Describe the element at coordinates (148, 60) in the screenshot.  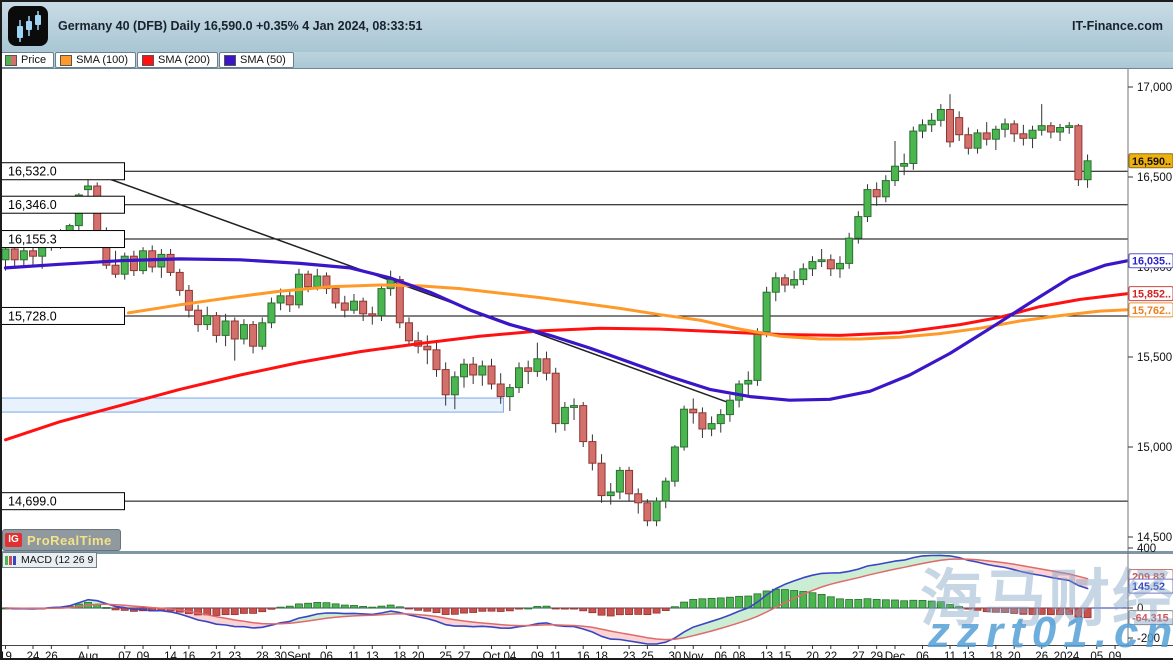
I see `sma200-chip-icon` at that location.